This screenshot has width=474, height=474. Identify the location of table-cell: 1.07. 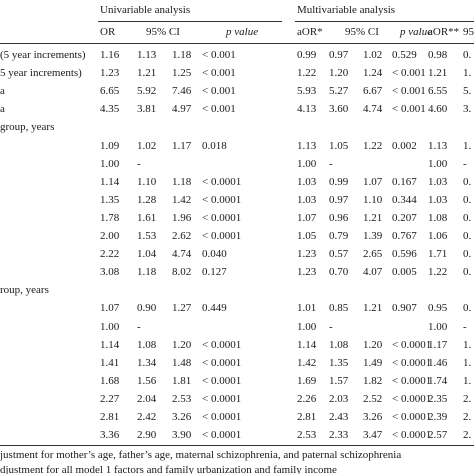
(110, 308).